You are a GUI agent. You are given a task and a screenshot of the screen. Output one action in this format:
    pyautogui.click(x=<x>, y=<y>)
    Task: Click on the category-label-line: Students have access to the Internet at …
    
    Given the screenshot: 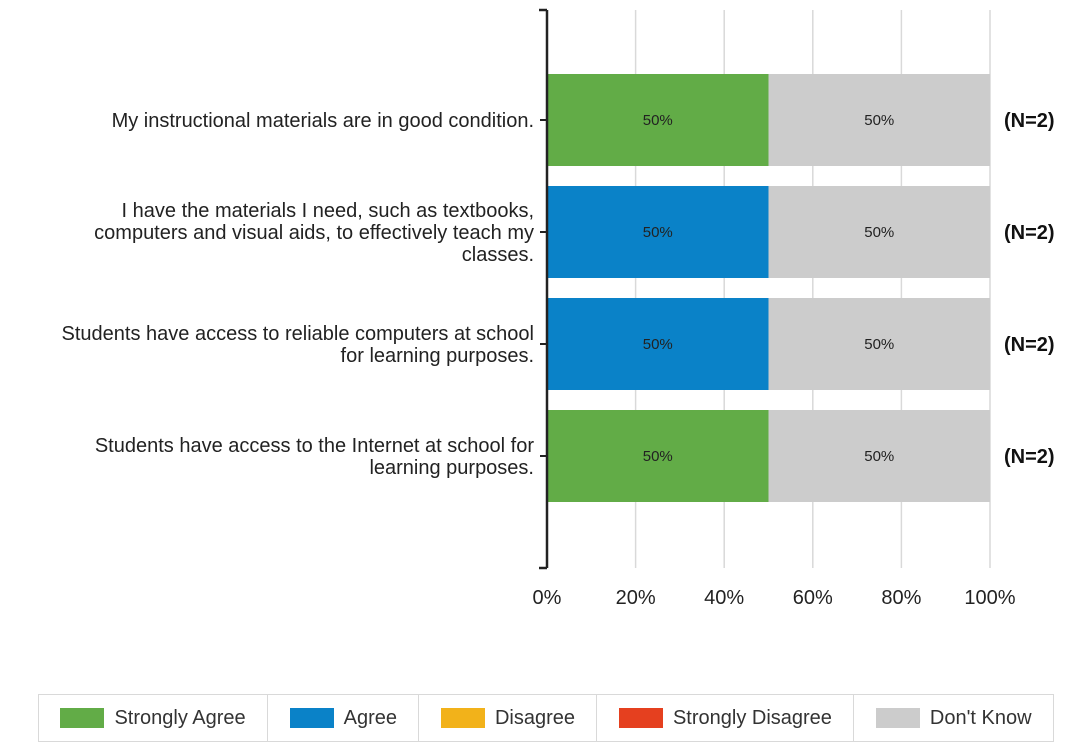 What is the action you would take?
    pyautogui.click(x=314, y=446)
    